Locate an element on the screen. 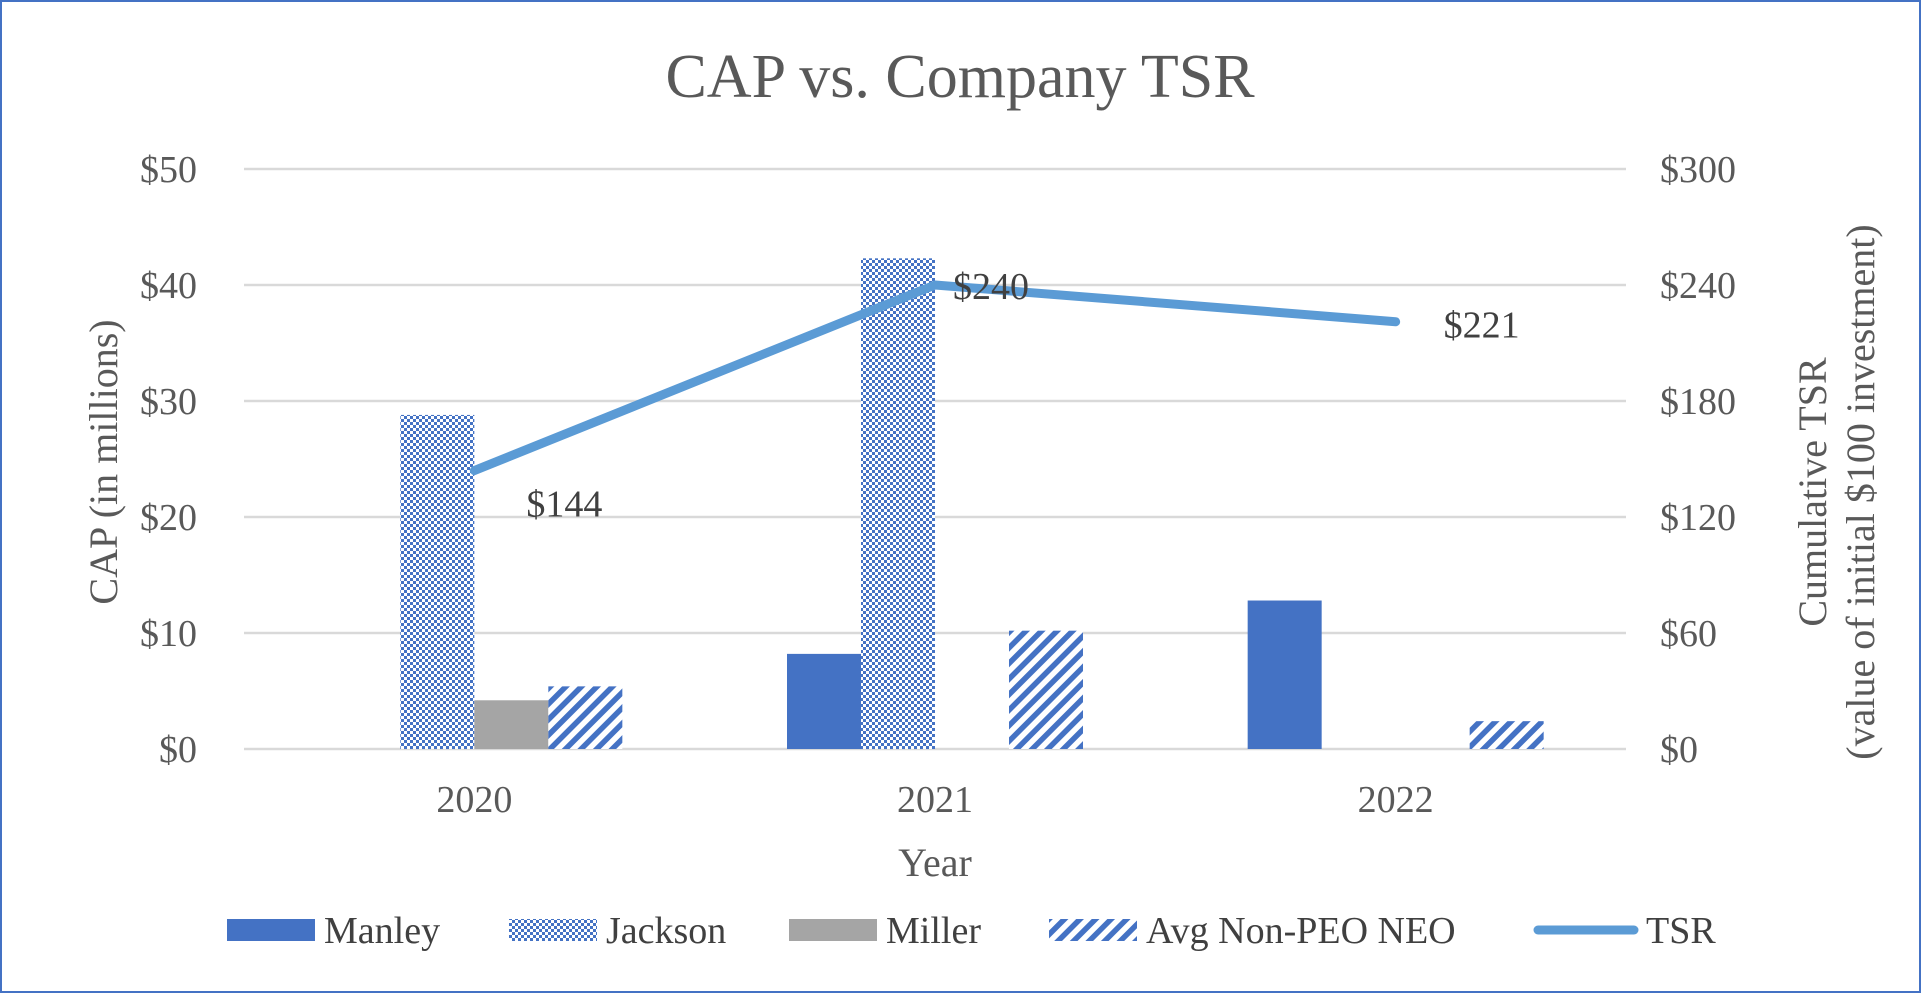  y2-tick-label: $180 is located at coordinates (1698, 402).